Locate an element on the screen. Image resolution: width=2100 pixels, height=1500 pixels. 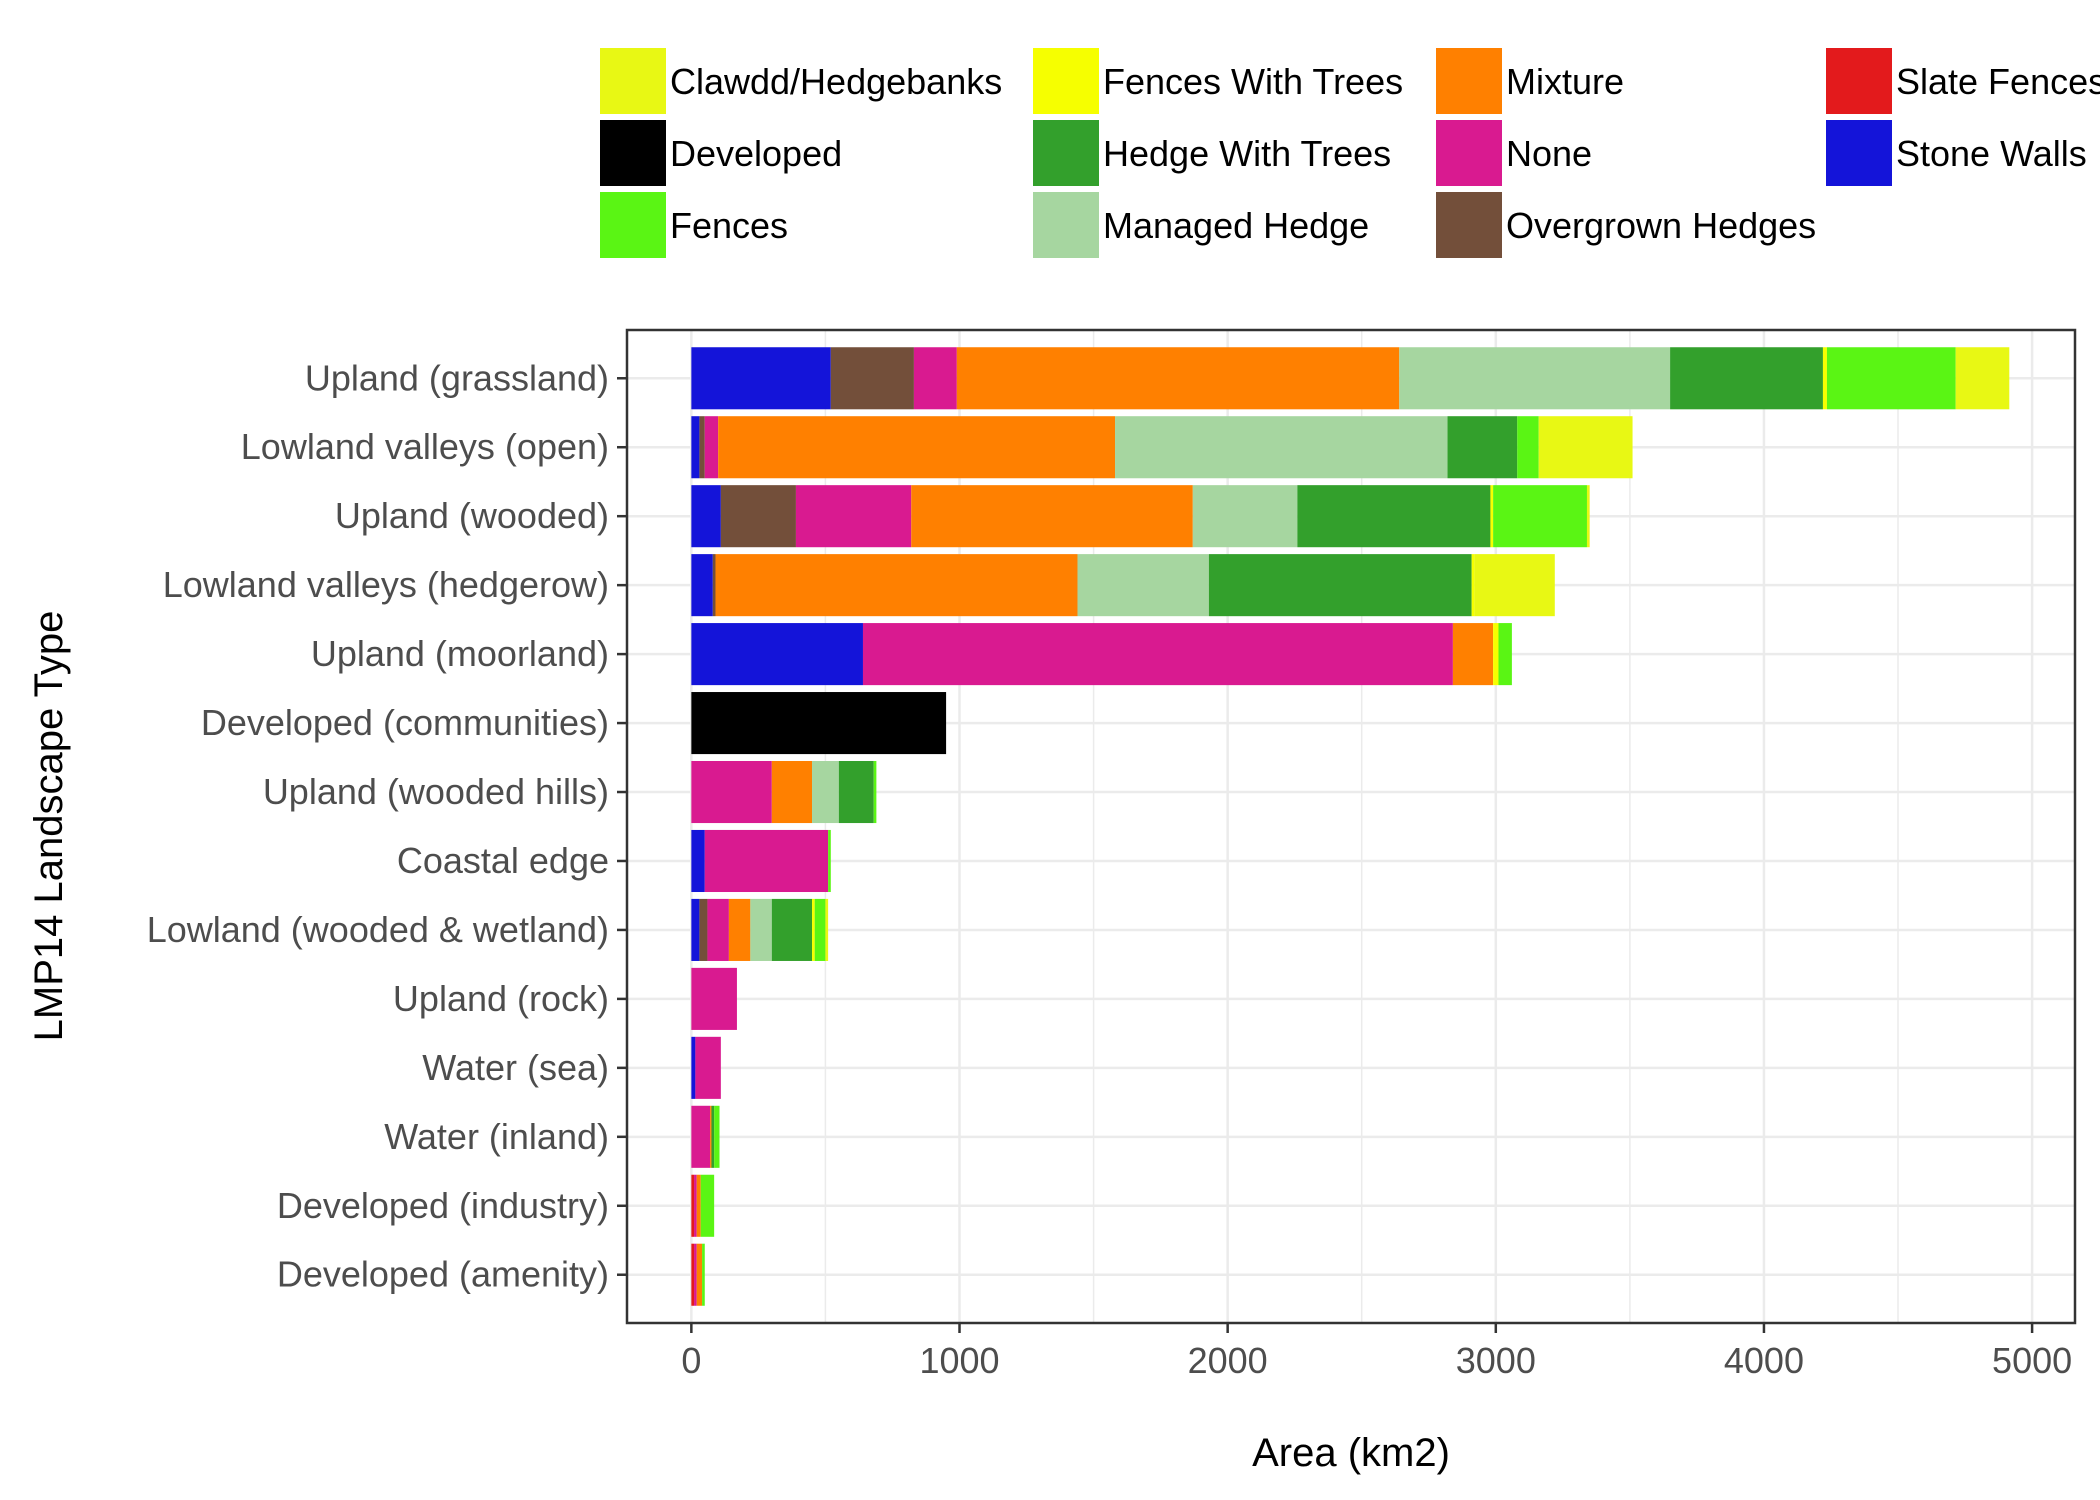
legend-label: Developed is located at coordinates (756, 153).